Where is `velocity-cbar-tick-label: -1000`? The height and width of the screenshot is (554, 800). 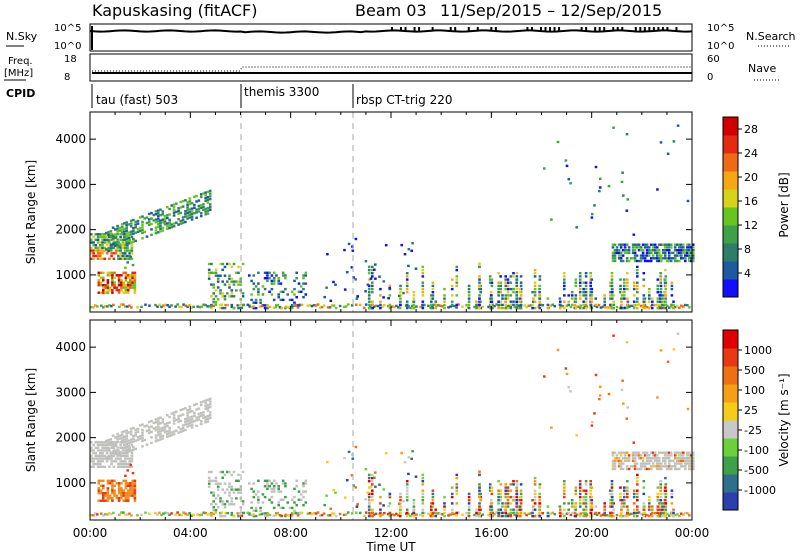
velocity-cbar-tick-label: -1000 is located at coordinates (760, 490).